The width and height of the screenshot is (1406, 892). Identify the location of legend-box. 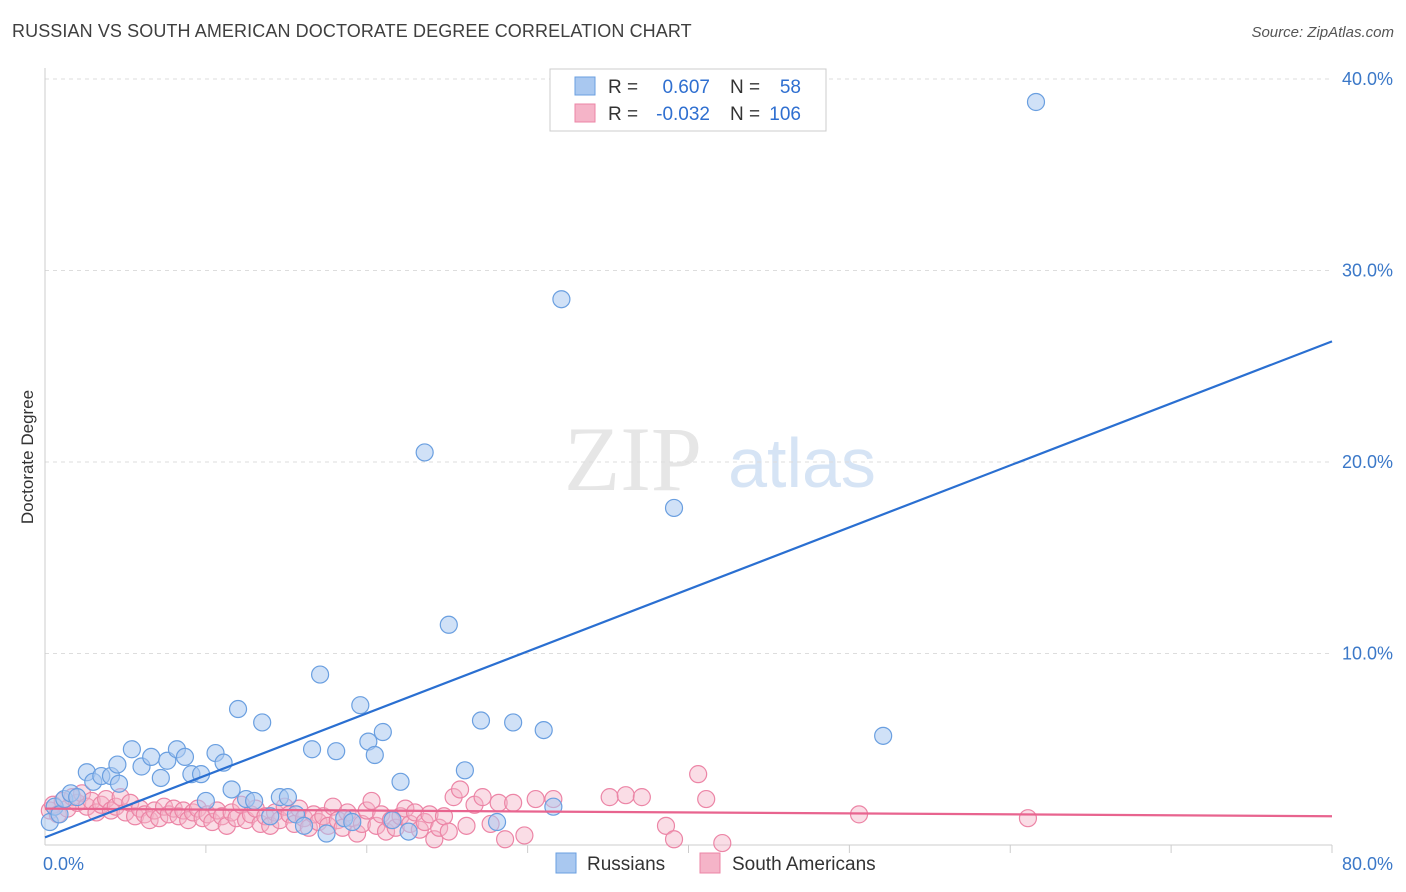
(688, 100).